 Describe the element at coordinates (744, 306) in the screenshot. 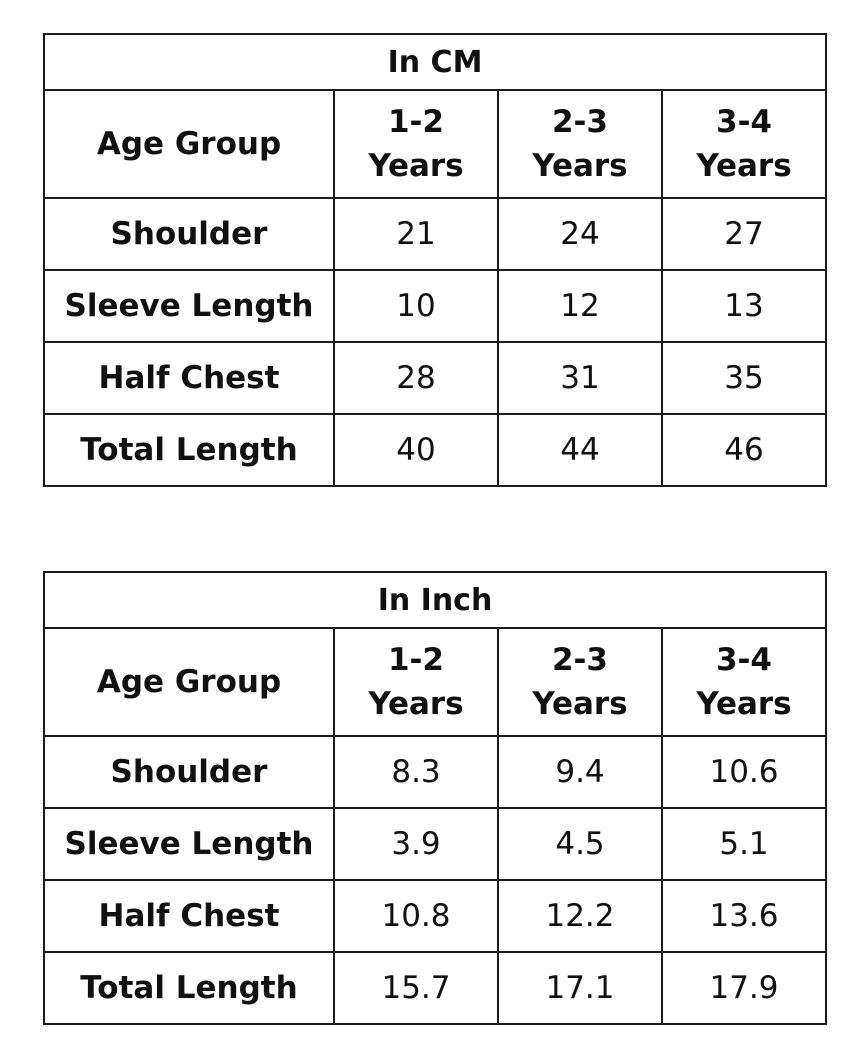

I see `table-cell: 13` at that location.